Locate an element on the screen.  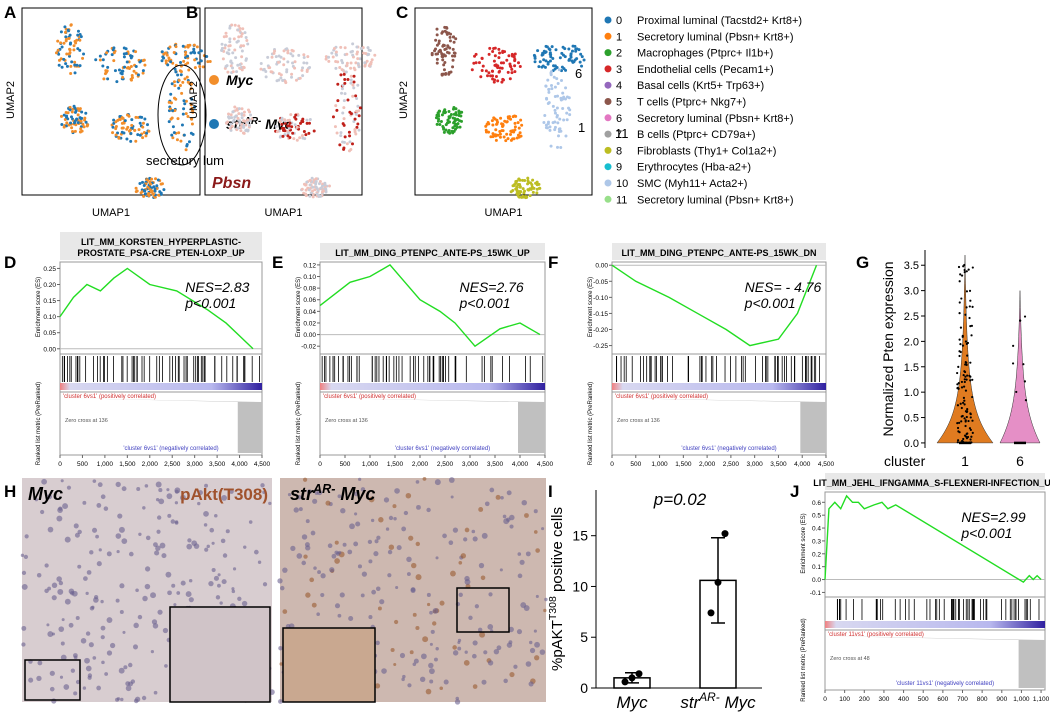
x-tick-label: strAR- Myc is located at coordinates (718, 701).